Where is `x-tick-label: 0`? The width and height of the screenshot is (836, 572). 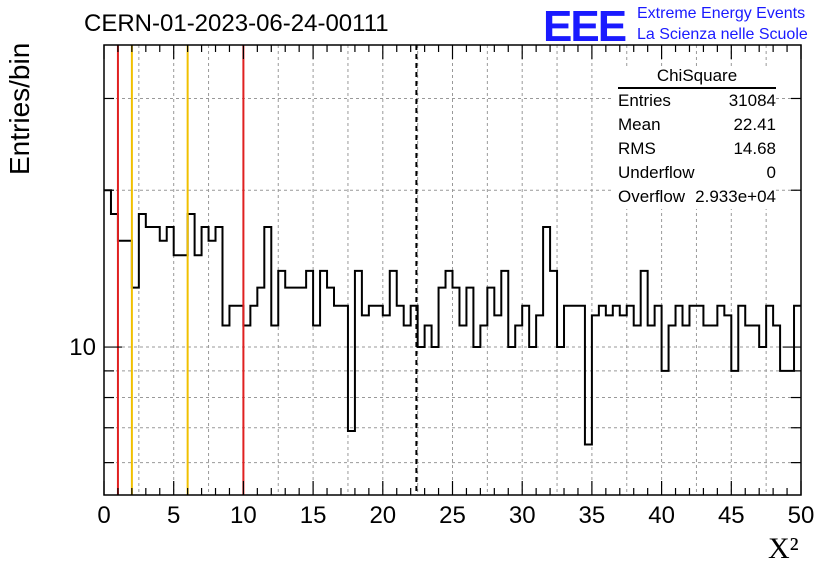
x-tick-label: 0 is located at coordinates (103, 515).